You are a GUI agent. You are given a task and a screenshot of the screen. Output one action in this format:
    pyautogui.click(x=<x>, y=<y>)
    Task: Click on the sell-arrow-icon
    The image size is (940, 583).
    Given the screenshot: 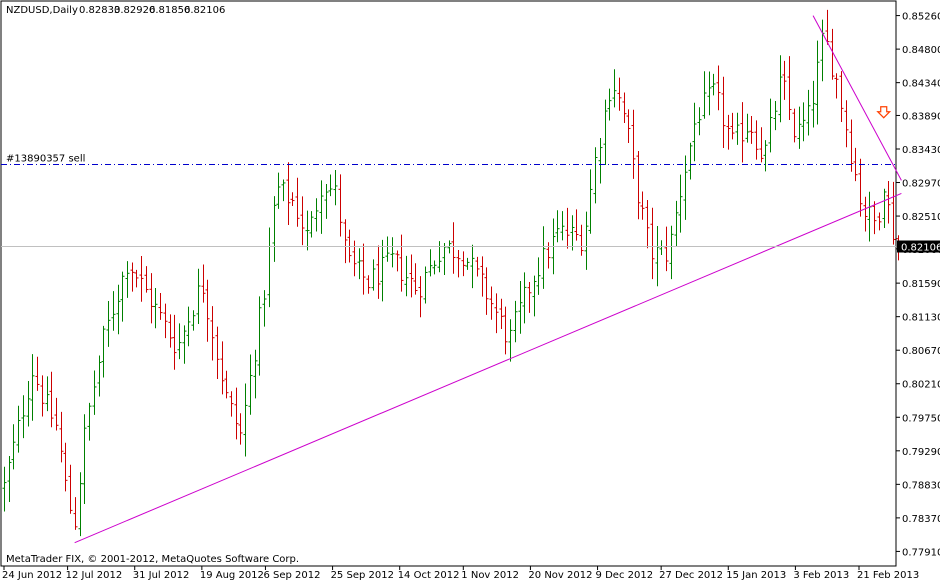 What is the action you would take?
    pyautogui.click(x=884, y=112)
    